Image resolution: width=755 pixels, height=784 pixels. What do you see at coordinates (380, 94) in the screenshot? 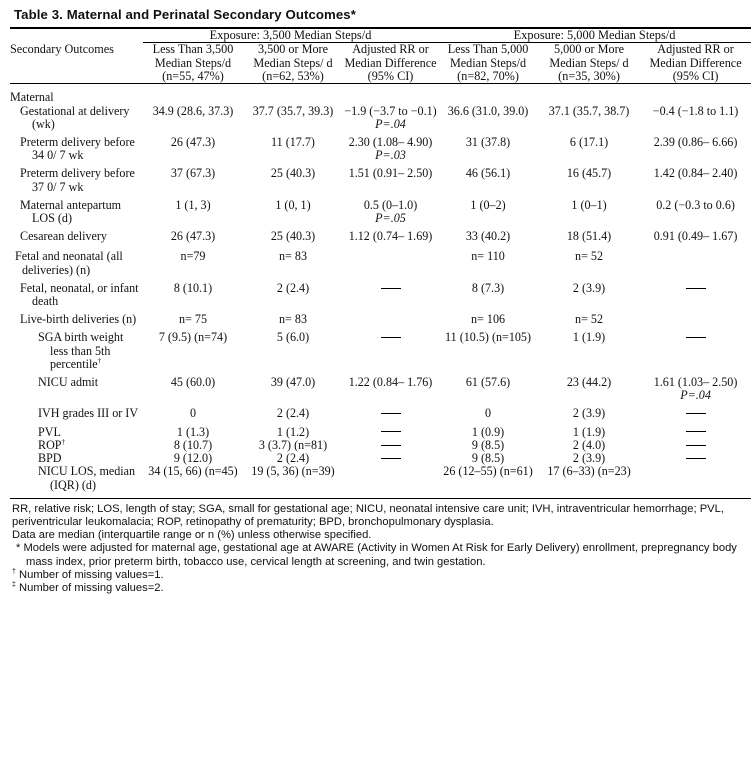
I see `section-row-maternal: Maternal` at bounding box center [380, 94].